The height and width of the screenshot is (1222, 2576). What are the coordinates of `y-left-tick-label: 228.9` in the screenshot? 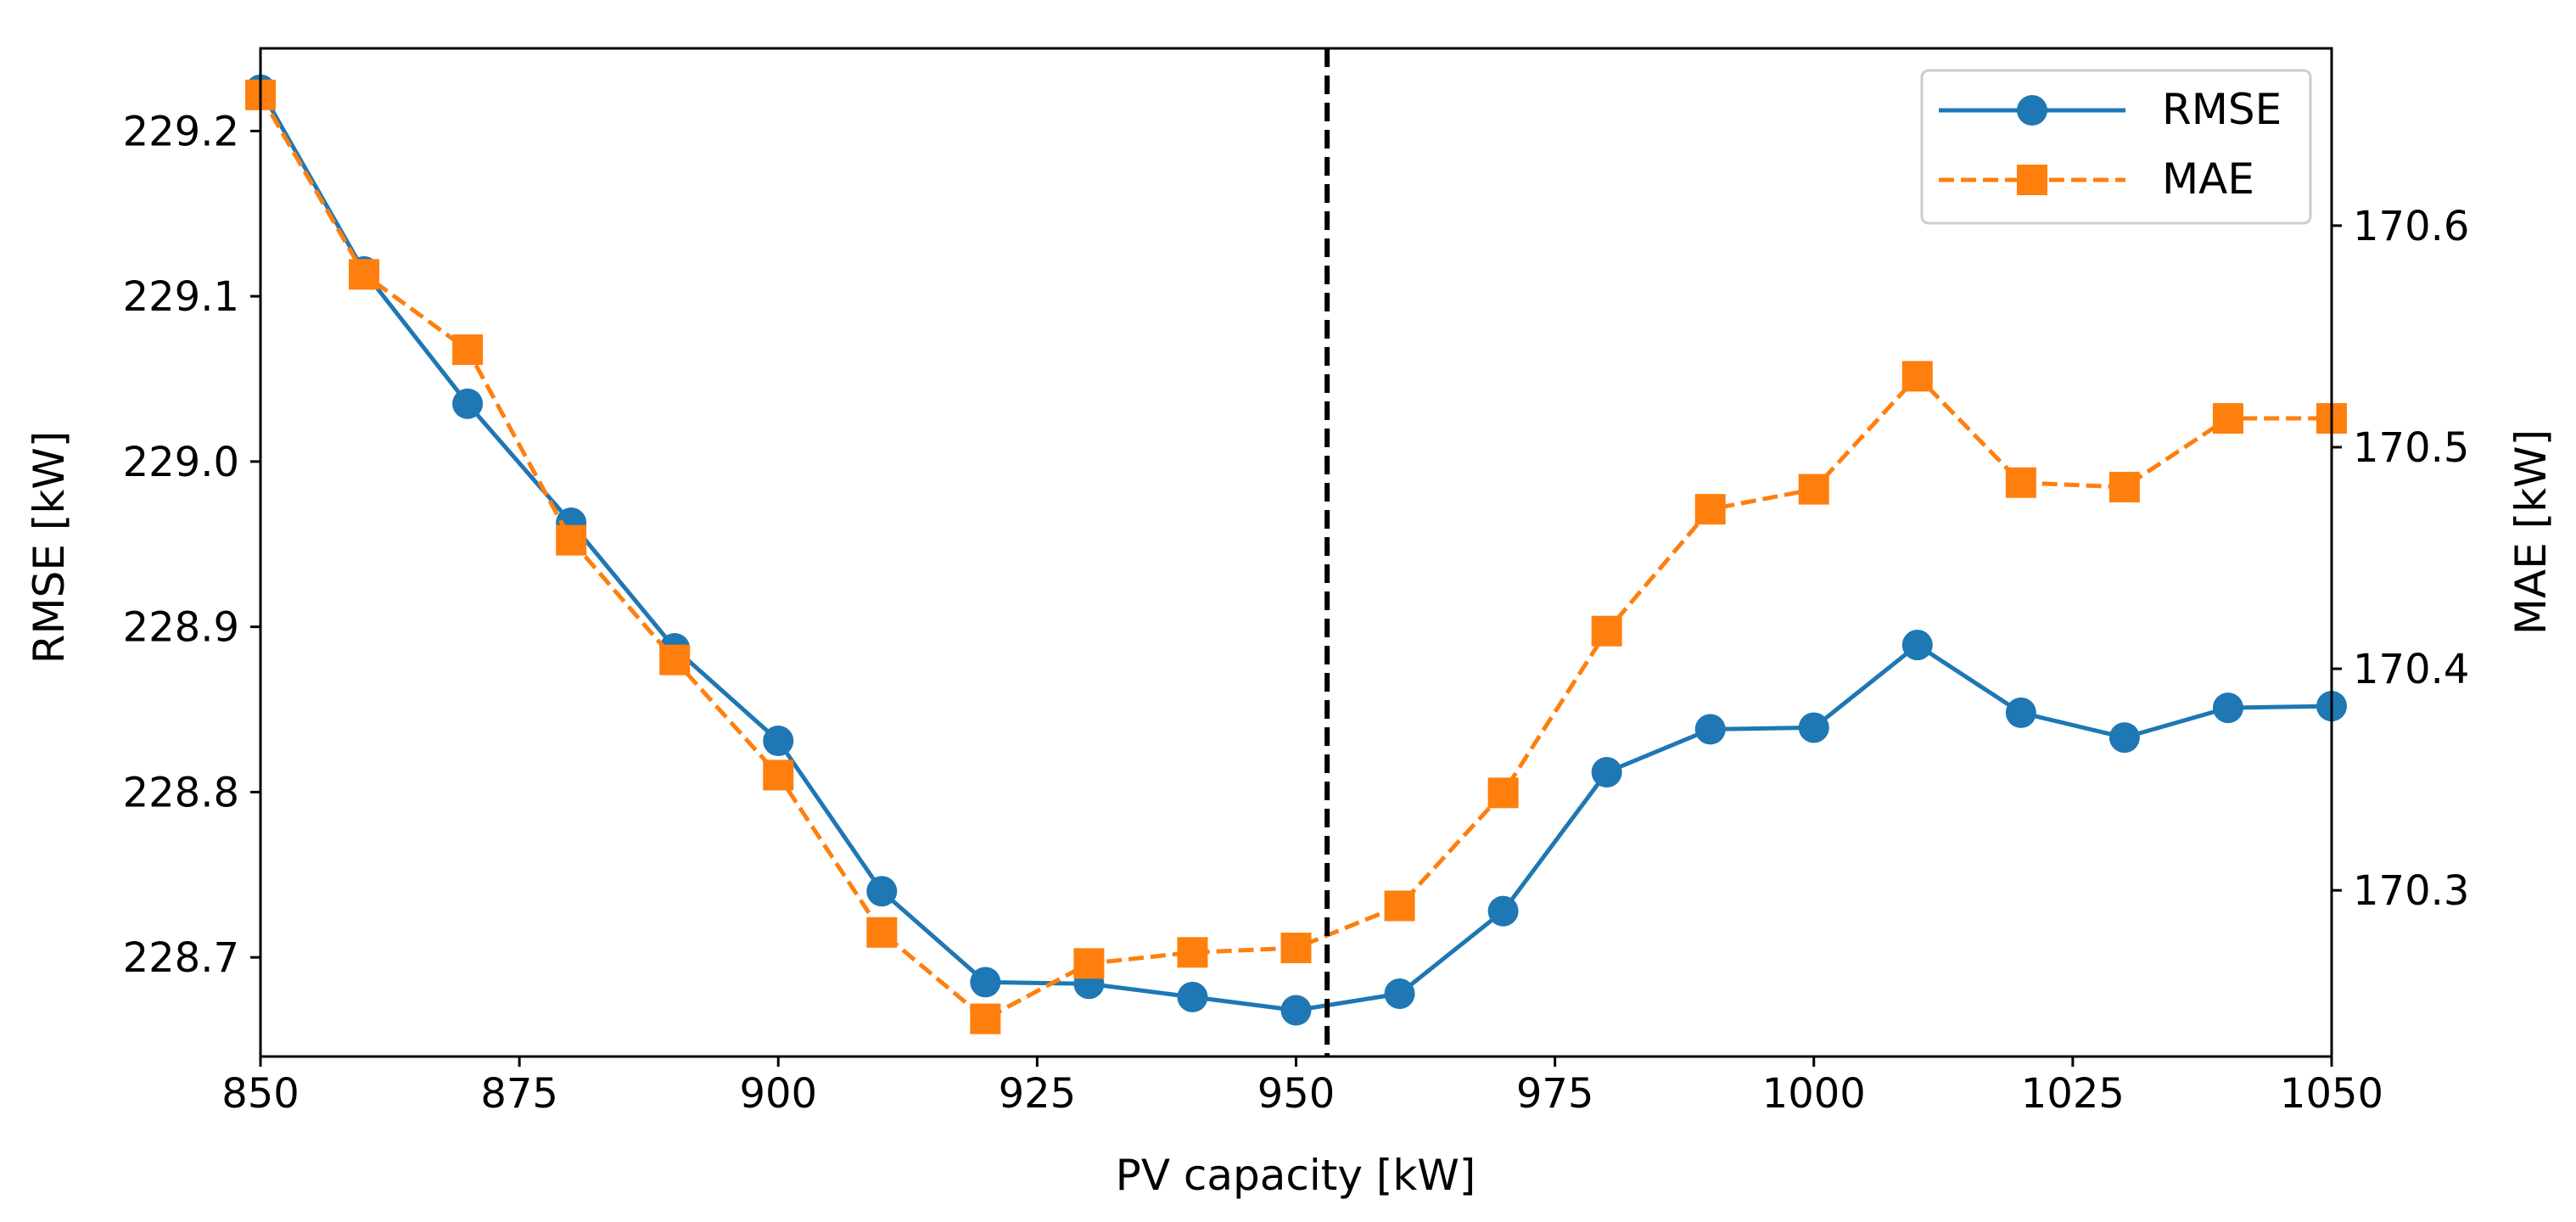 It's located at (181, 628).